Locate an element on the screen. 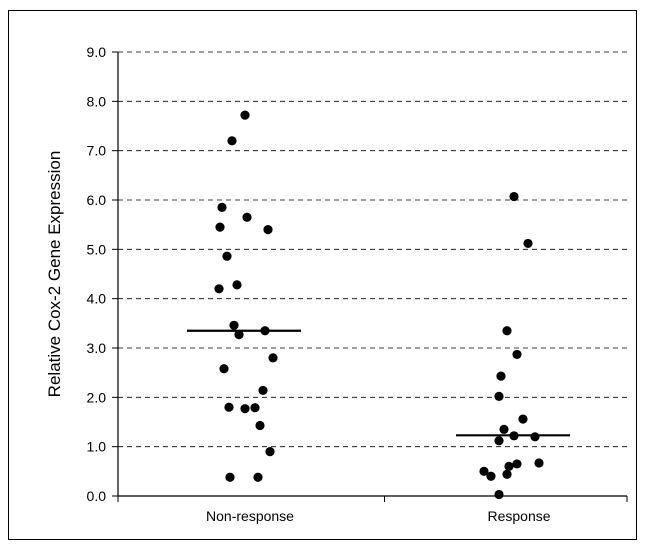 The height and width of the screenshot is (550, 653). y-axis-ticks: 0.0 1.0 2.0 3.0 4.0 5.0 6.0 7.0 8.0 9.0 is located at coordinates (102, 274).